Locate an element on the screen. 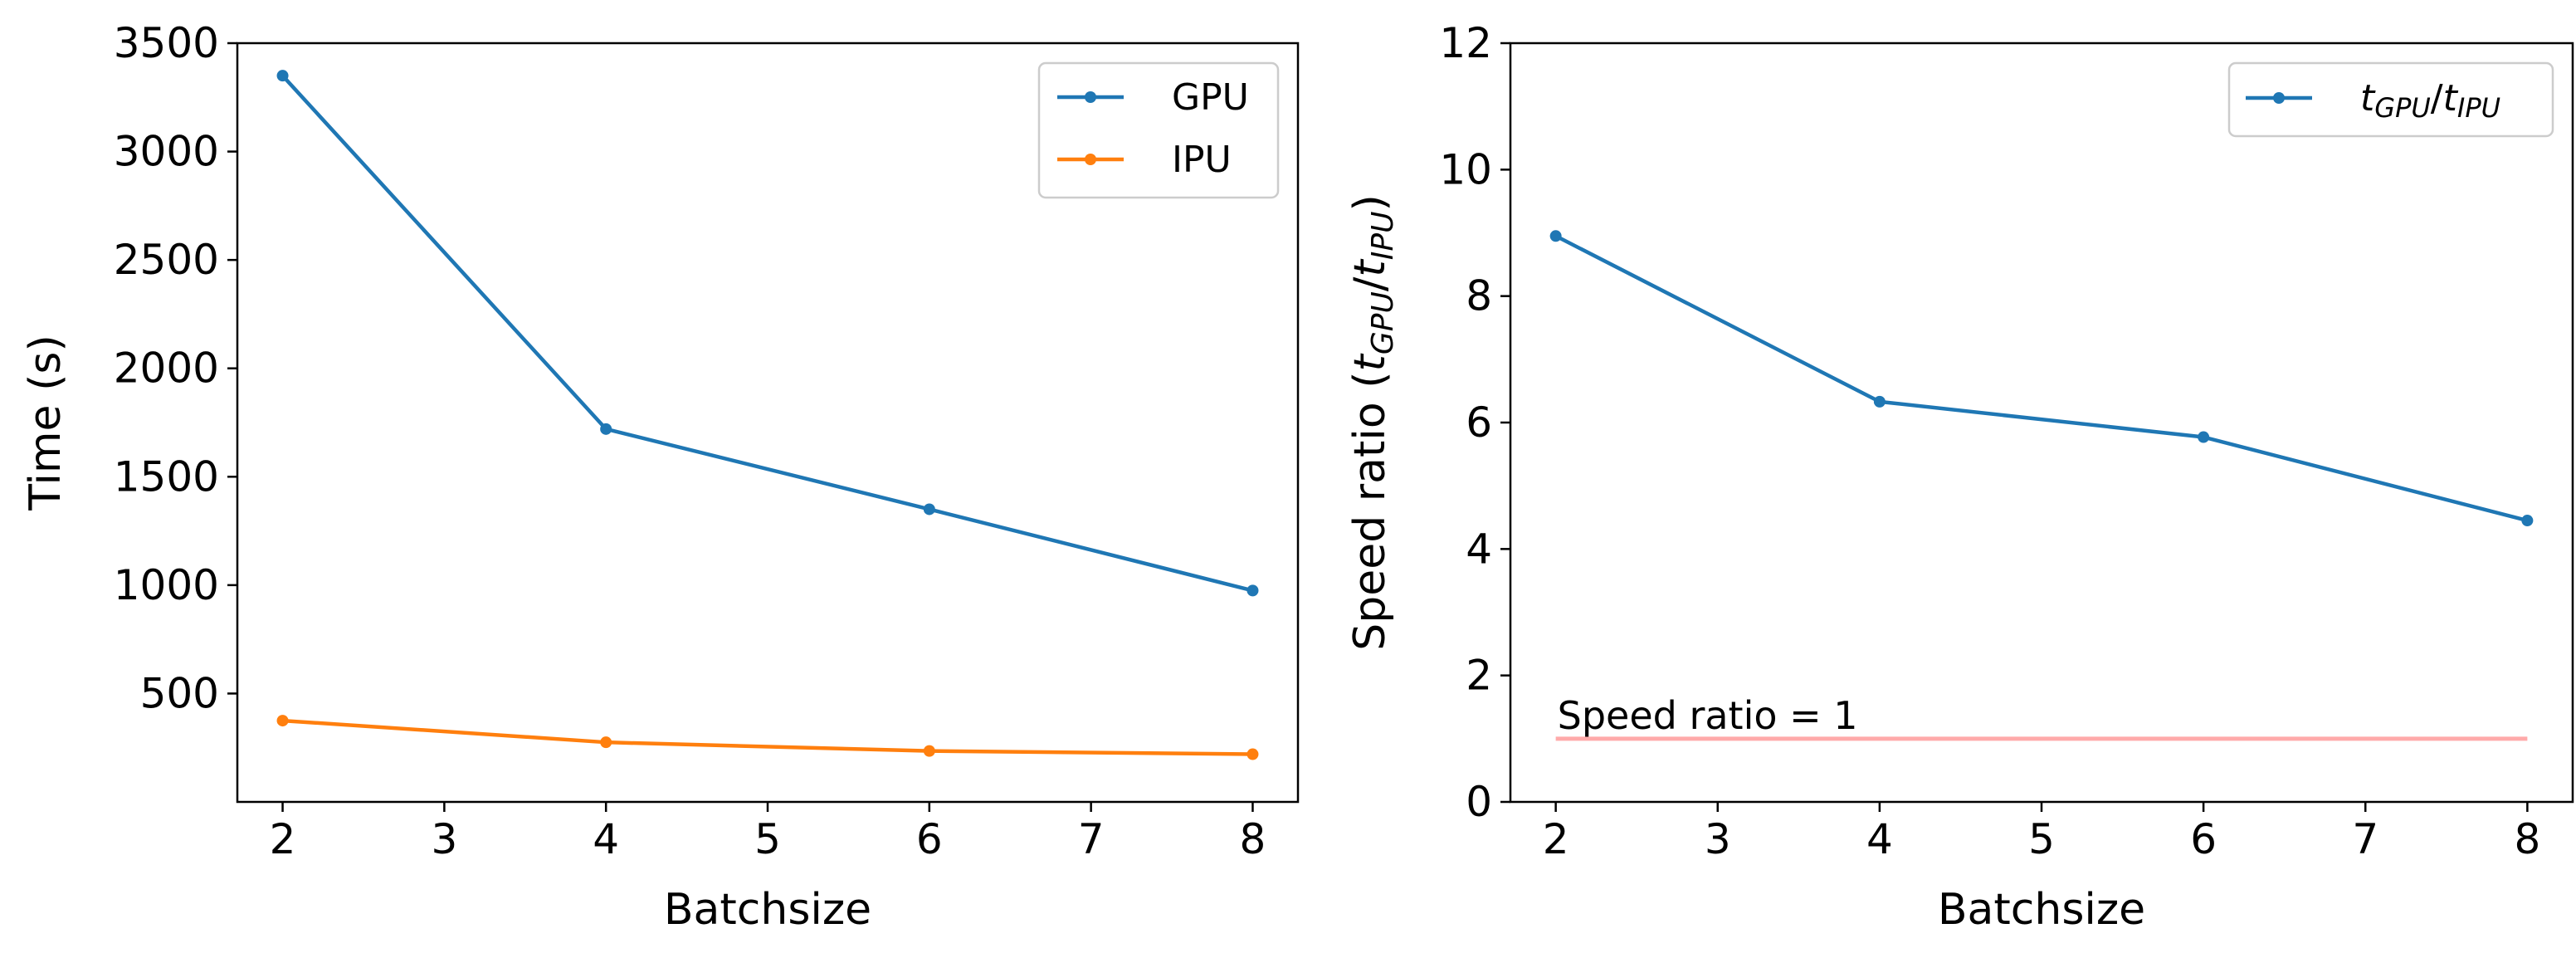 This screenshot has height=953, width=2576. time-x-tick-label: 7 is located at coordinates (1092, 839).